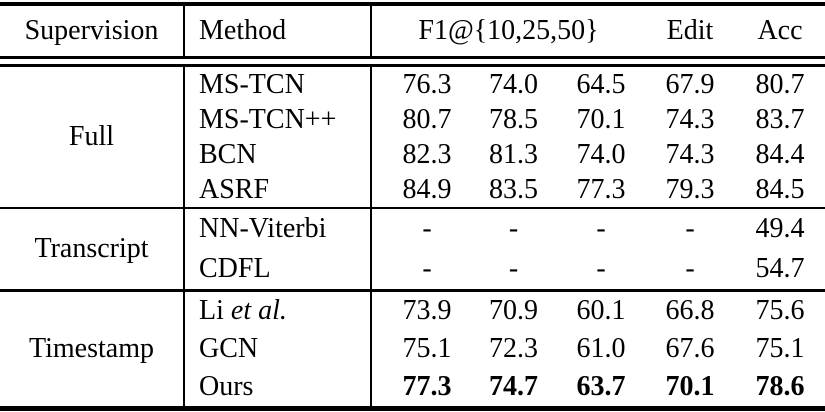 Image resolution: width=825 pixels, height=412 pixels. I want to click on value-cell: 83.7, so click(780, 119).